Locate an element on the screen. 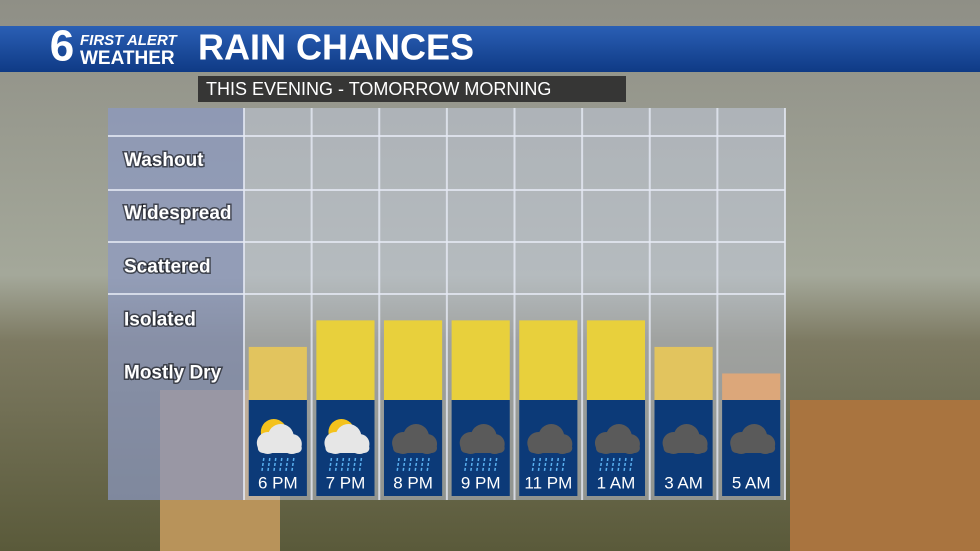 Image resolution: width=980 pixels, height=551 pixels. x-tick-label: 1 AM is located at coordinates (616, 482).